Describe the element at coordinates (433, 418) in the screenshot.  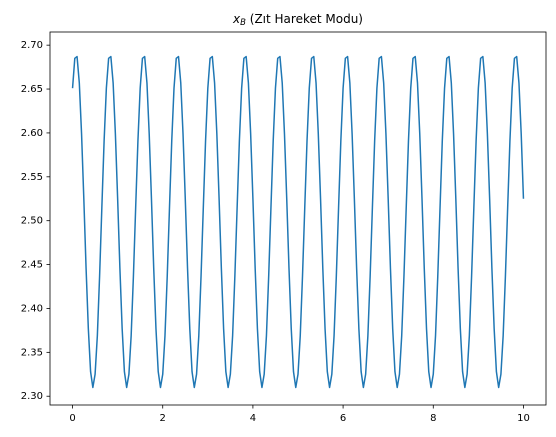
I see `x-tick-label: 8` at that location.